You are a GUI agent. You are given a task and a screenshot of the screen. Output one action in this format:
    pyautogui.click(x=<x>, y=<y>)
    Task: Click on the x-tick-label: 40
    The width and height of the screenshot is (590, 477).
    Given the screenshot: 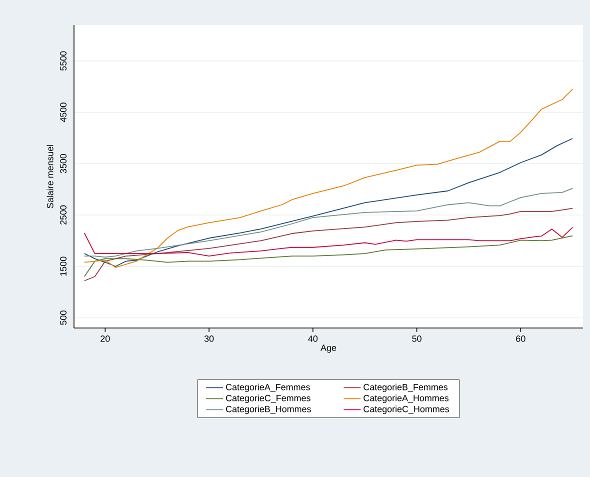 What is the action you would take?
    pyautogui.click(x=313, y=339)
    